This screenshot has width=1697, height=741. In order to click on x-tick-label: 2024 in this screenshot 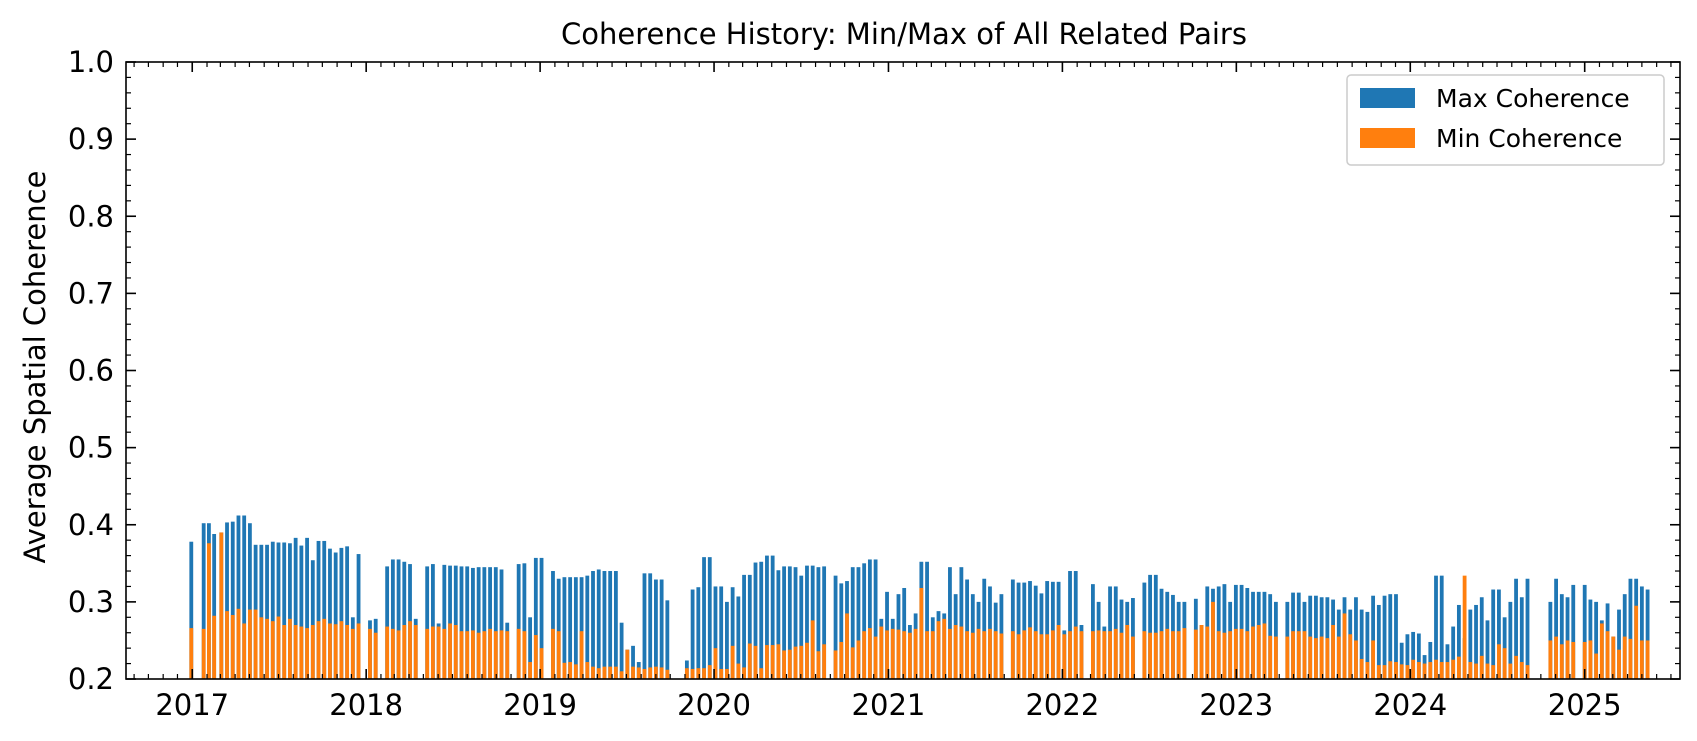, I will do `click(1410, 705)`.